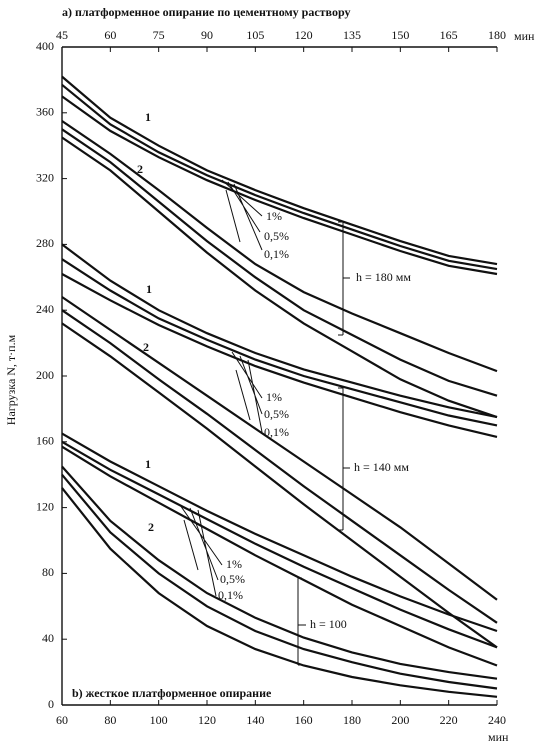 Image resolution: width=546 pixels, height=748 pixels. What do you see at coordinates (45, 506) in the screenshot?
I see `y-tick-label: 120` at bounding box center [45, 506].